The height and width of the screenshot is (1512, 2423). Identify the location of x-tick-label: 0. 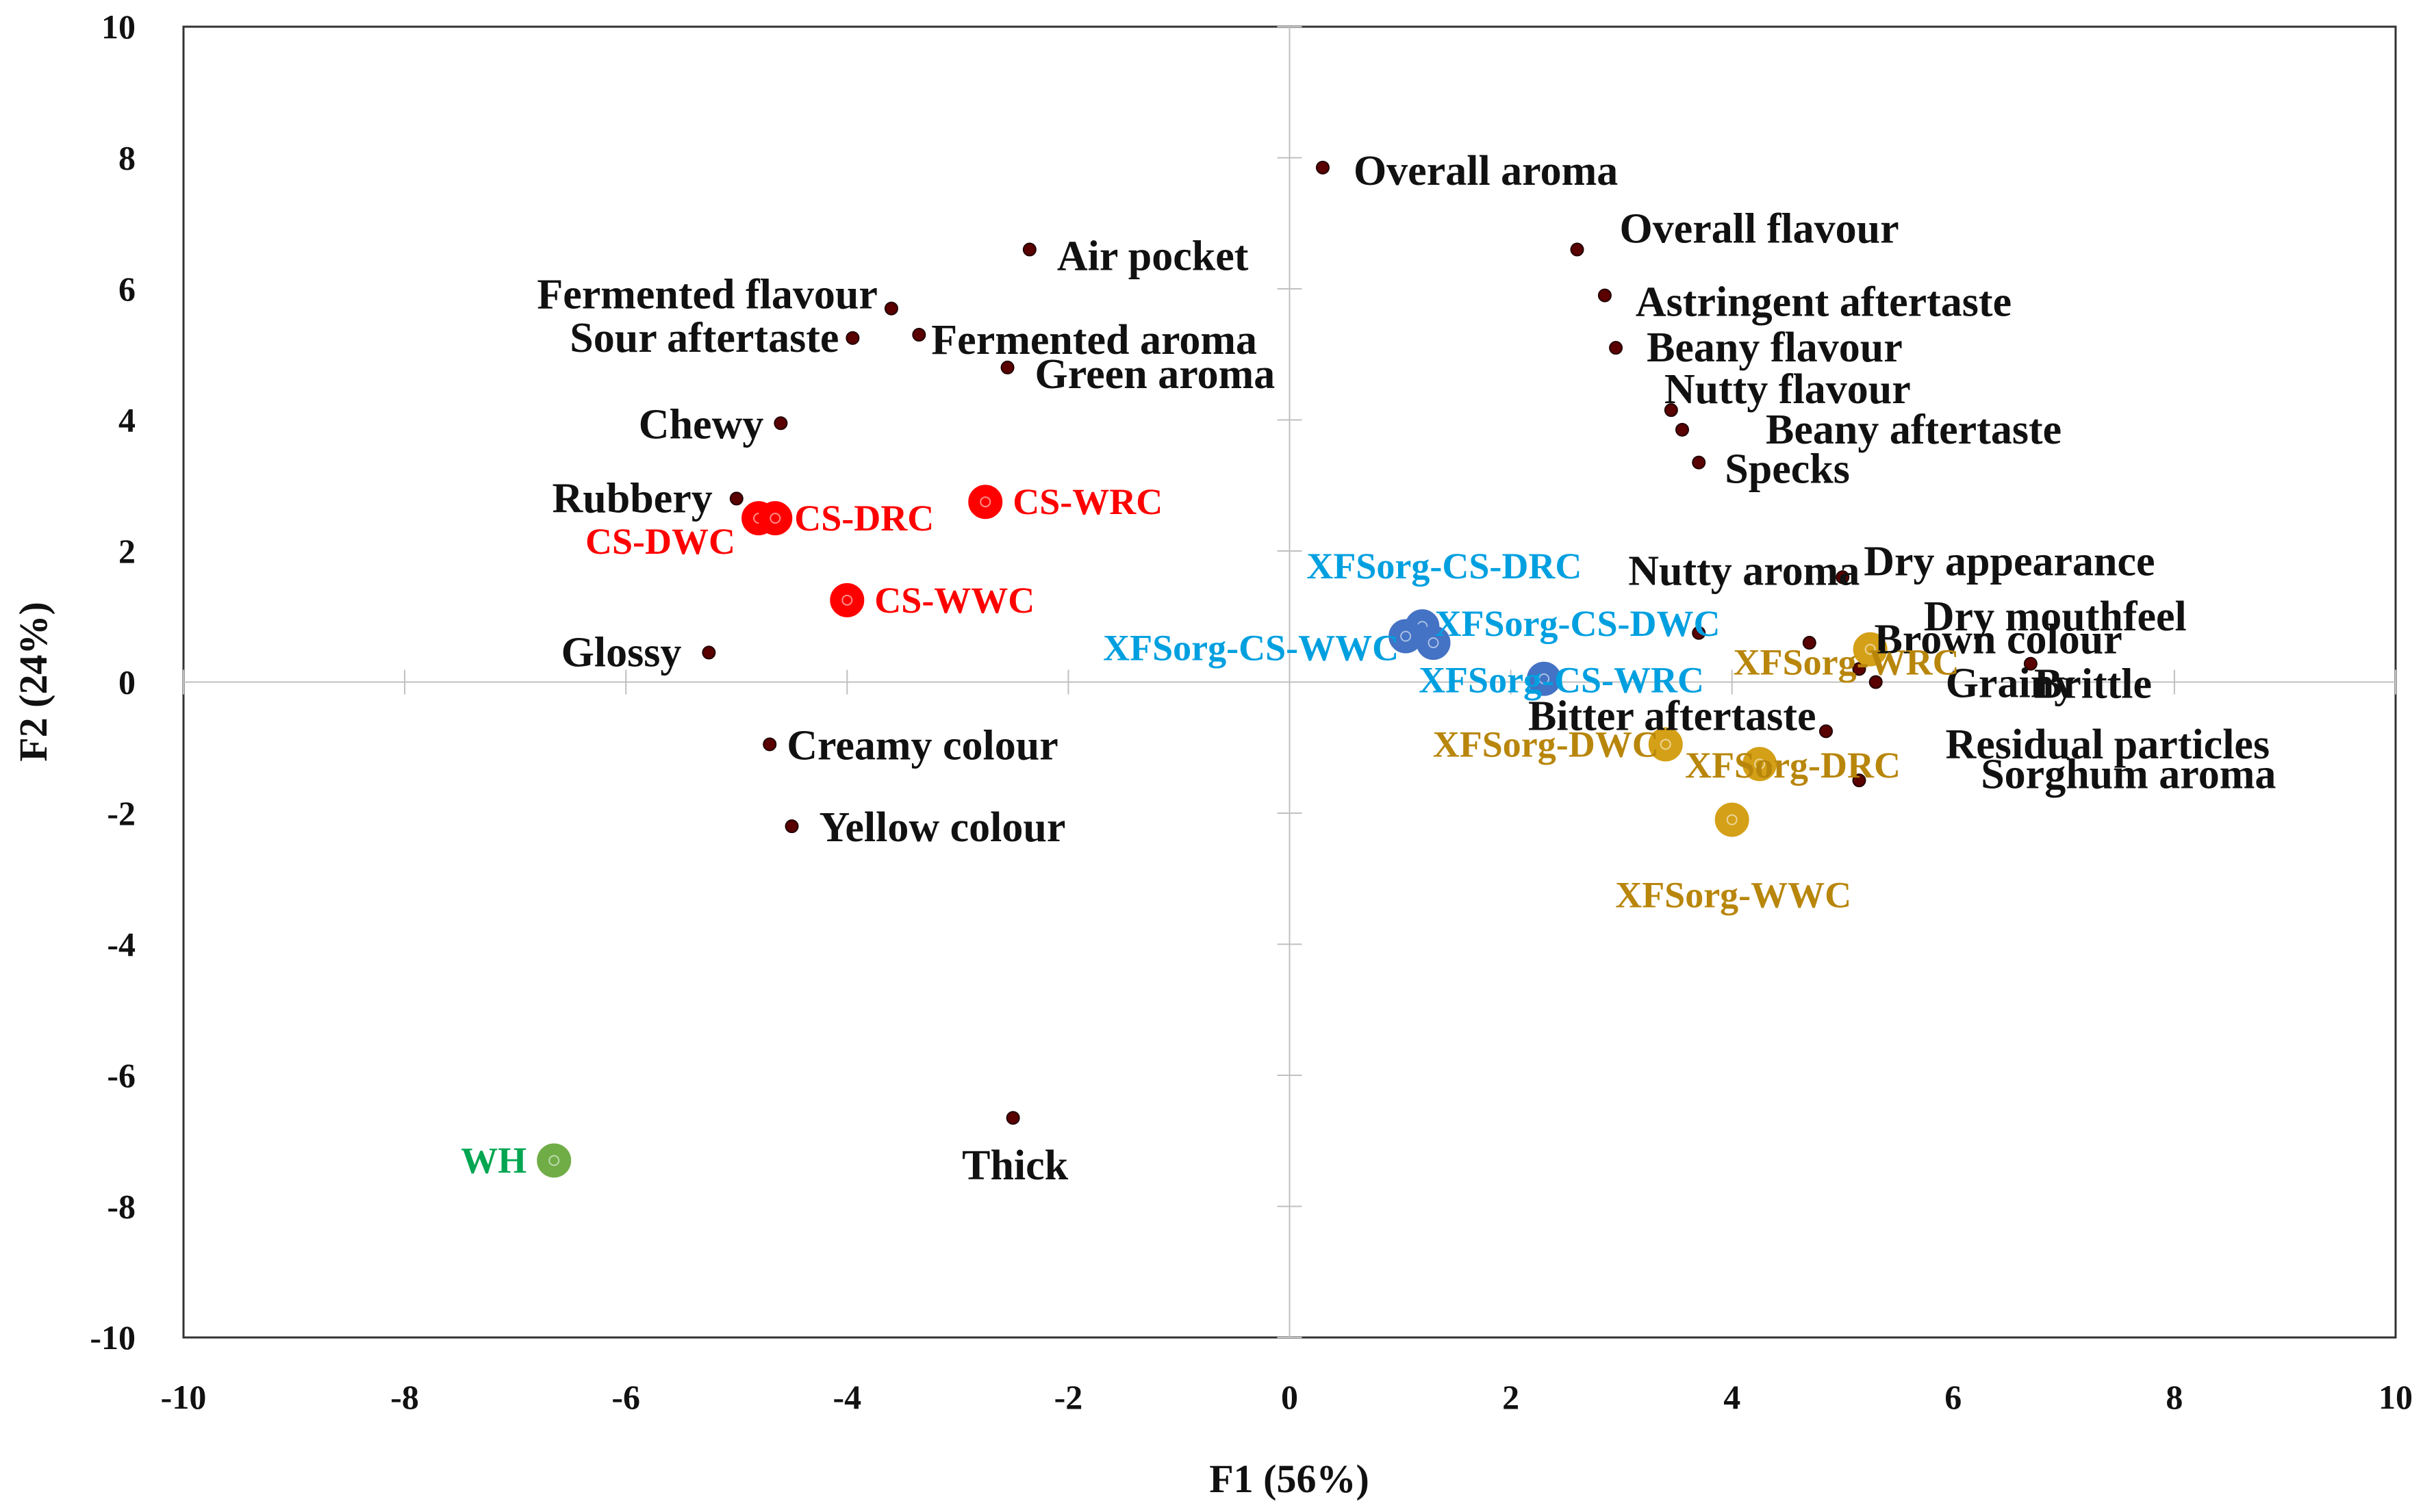
(1289, 1397).